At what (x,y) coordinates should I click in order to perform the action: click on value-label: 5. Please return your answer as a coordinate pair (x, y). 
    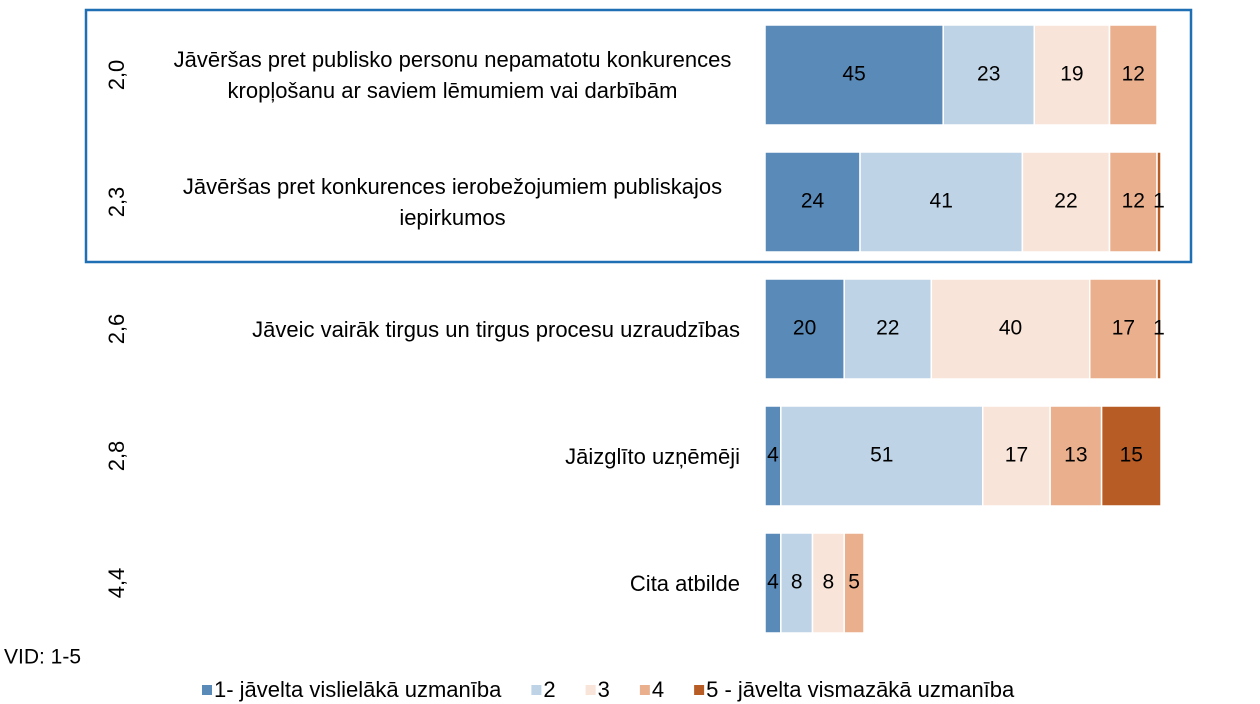
    Looking at the image, I should click on (854, 582).